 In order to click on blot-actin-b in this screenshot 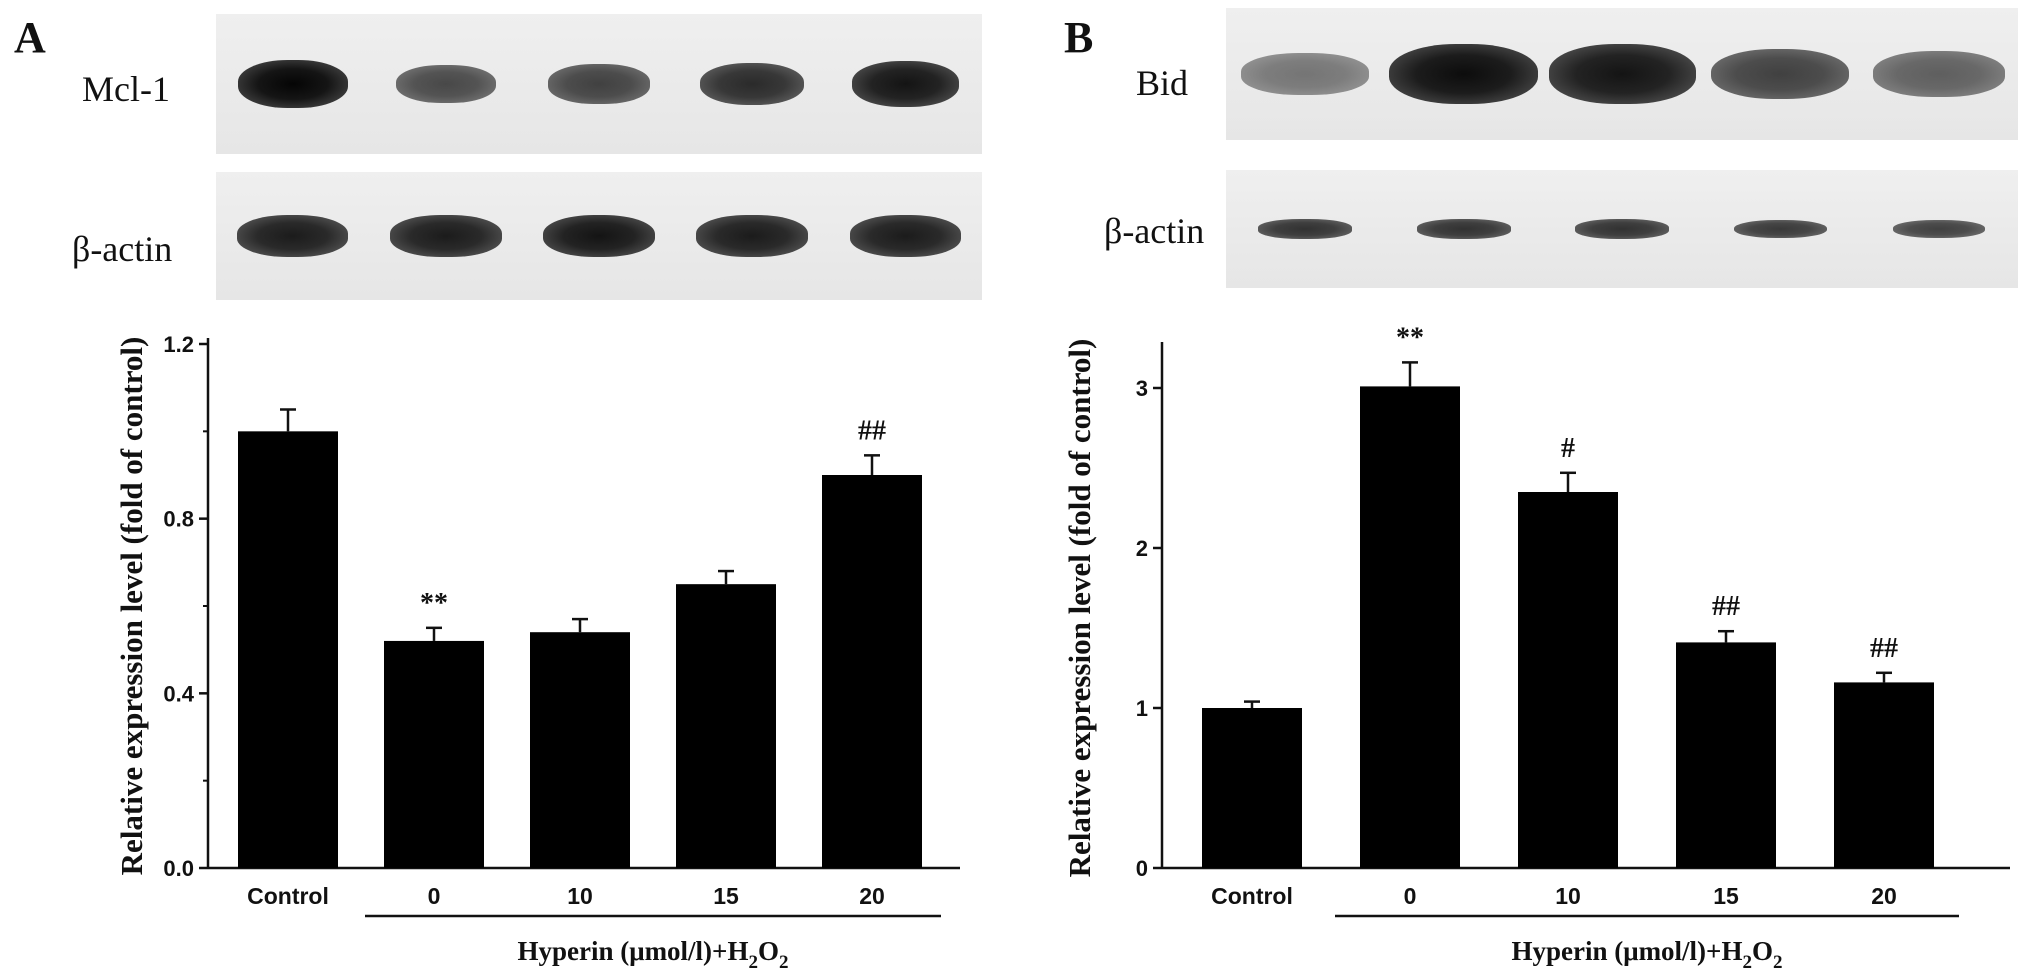, I will do `click(1622, 229)`.